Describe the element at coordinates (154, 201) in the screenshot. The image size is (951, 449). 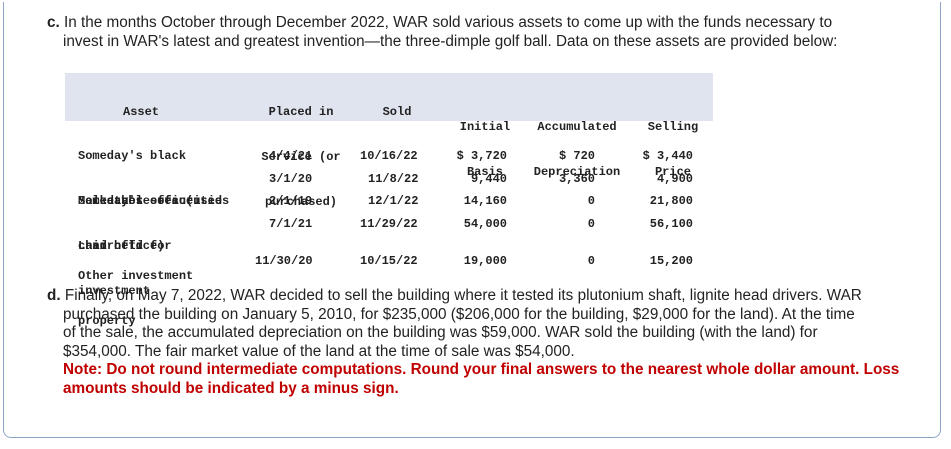
I see `row-3-asset: Marketable securities` at that location.